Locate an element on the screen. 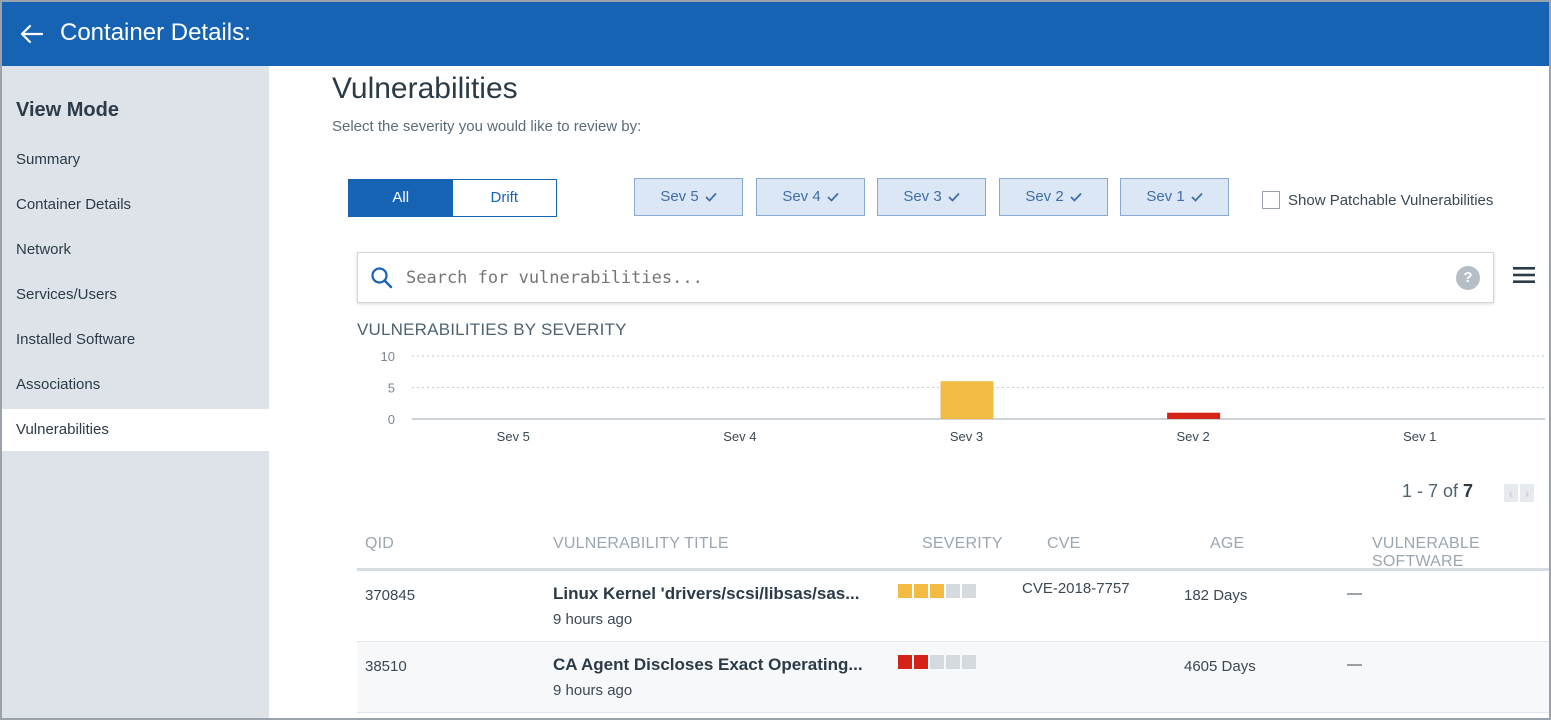  sev1-filter-label: Sev 1 is located at coordinates (1165, 196).